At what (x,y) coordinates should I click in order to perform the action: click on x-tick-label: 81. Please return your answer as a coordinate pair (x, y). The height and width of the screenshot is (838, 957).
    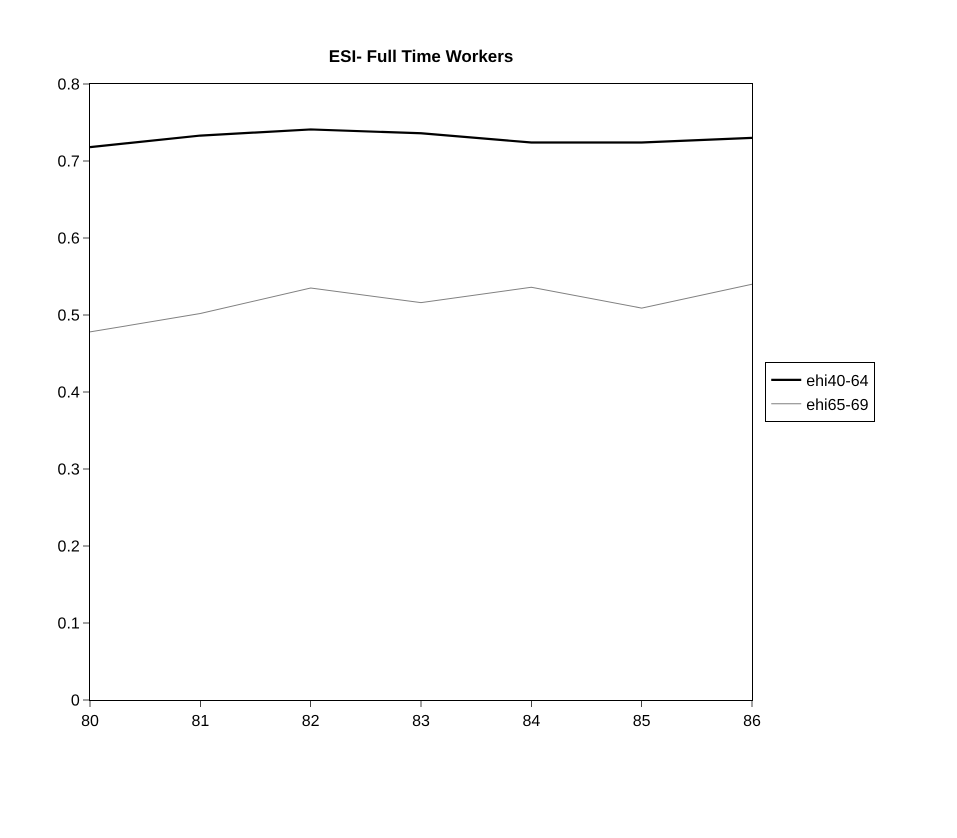
    Looking at the image, I should click on (200, 721).